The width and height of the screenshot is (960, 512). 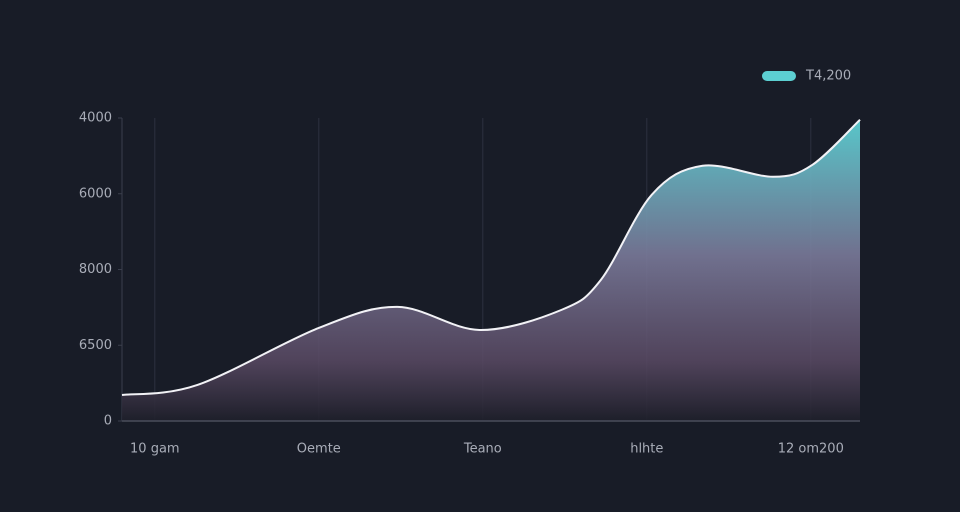 What do you see at coordinates (95, 345) in the screenshot?
I see `y-tick-label: 6500` at bounding box center [95, 345].